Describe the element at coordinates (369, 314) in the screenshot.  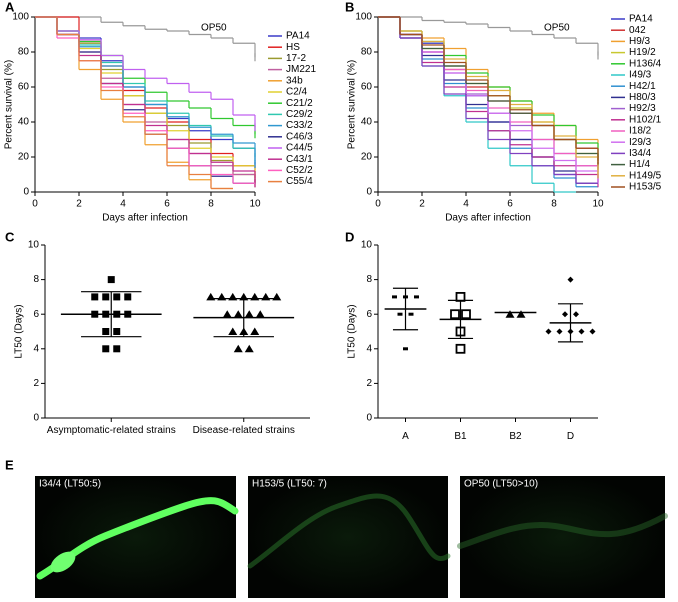
I see `y-tick-label: 6` at that location.